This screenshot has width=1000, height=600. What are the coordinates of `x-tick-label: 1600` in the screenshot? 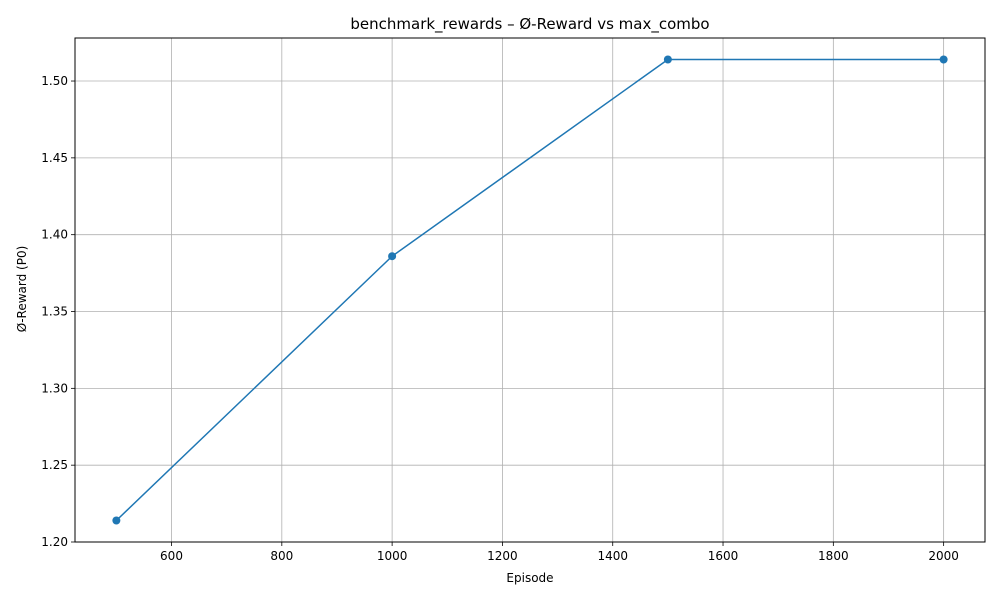 It's located at (723, 556).